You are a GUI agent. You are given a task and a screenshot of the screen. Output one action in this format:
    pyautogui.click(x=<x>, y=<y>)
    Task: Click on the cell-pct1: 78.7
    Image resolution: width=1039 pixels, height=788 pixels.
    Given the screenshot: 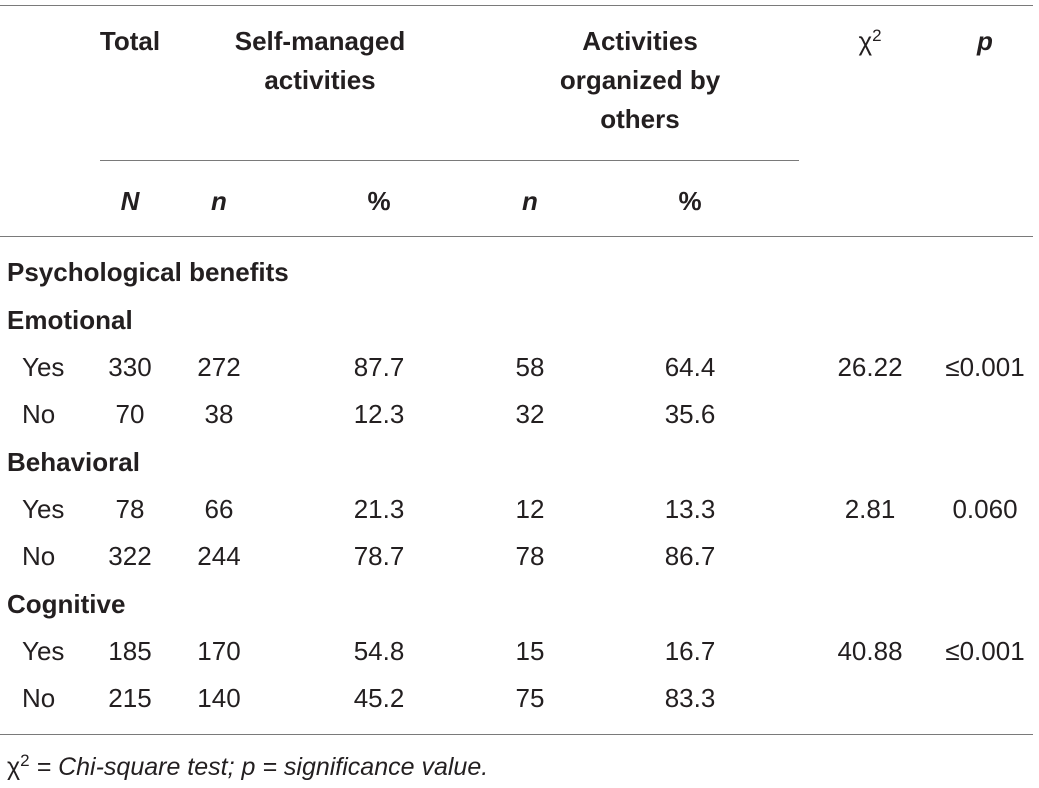 What is the action you would take?
    pyautogui.click(x=379, y=556)
    